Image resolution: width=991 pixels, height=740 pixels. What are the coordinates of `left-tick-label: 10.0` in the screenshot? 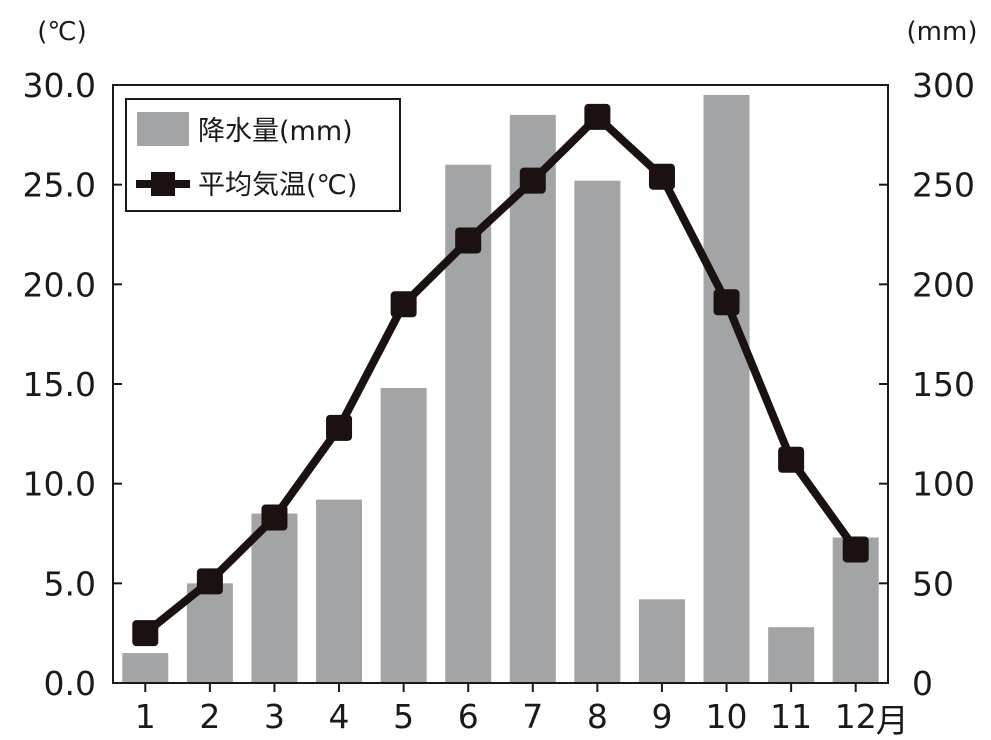 It's located at (59, 484).